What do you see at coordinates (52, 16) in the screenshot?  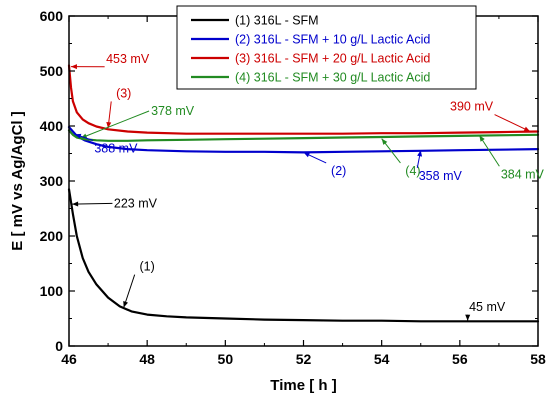 I see `y-tick-label: 600` at bounding box center [52, 16].